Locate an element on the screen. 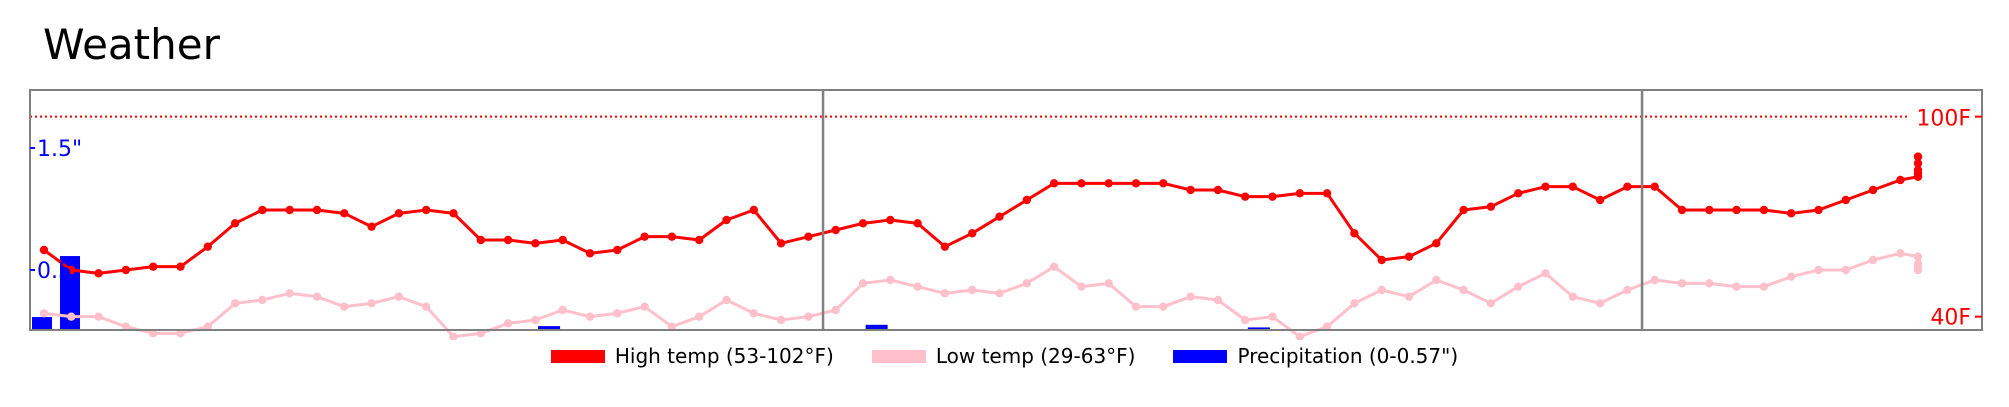 This screenshot has height=407, width=2009. left-axis-label-1-5in: 1.5" is located at coordinates (59, 149).